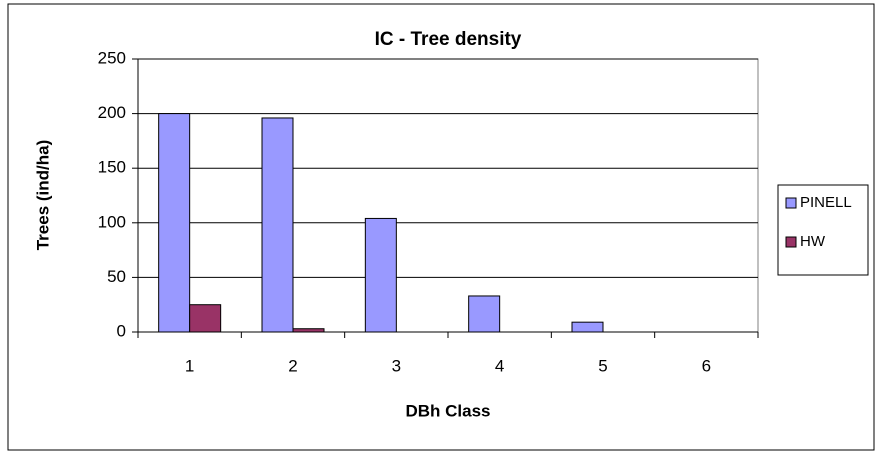  What do you see at coordinates (112, 221) in the screenshot?
I see `y-tick-label: 100` at bounding box center [112, 221].